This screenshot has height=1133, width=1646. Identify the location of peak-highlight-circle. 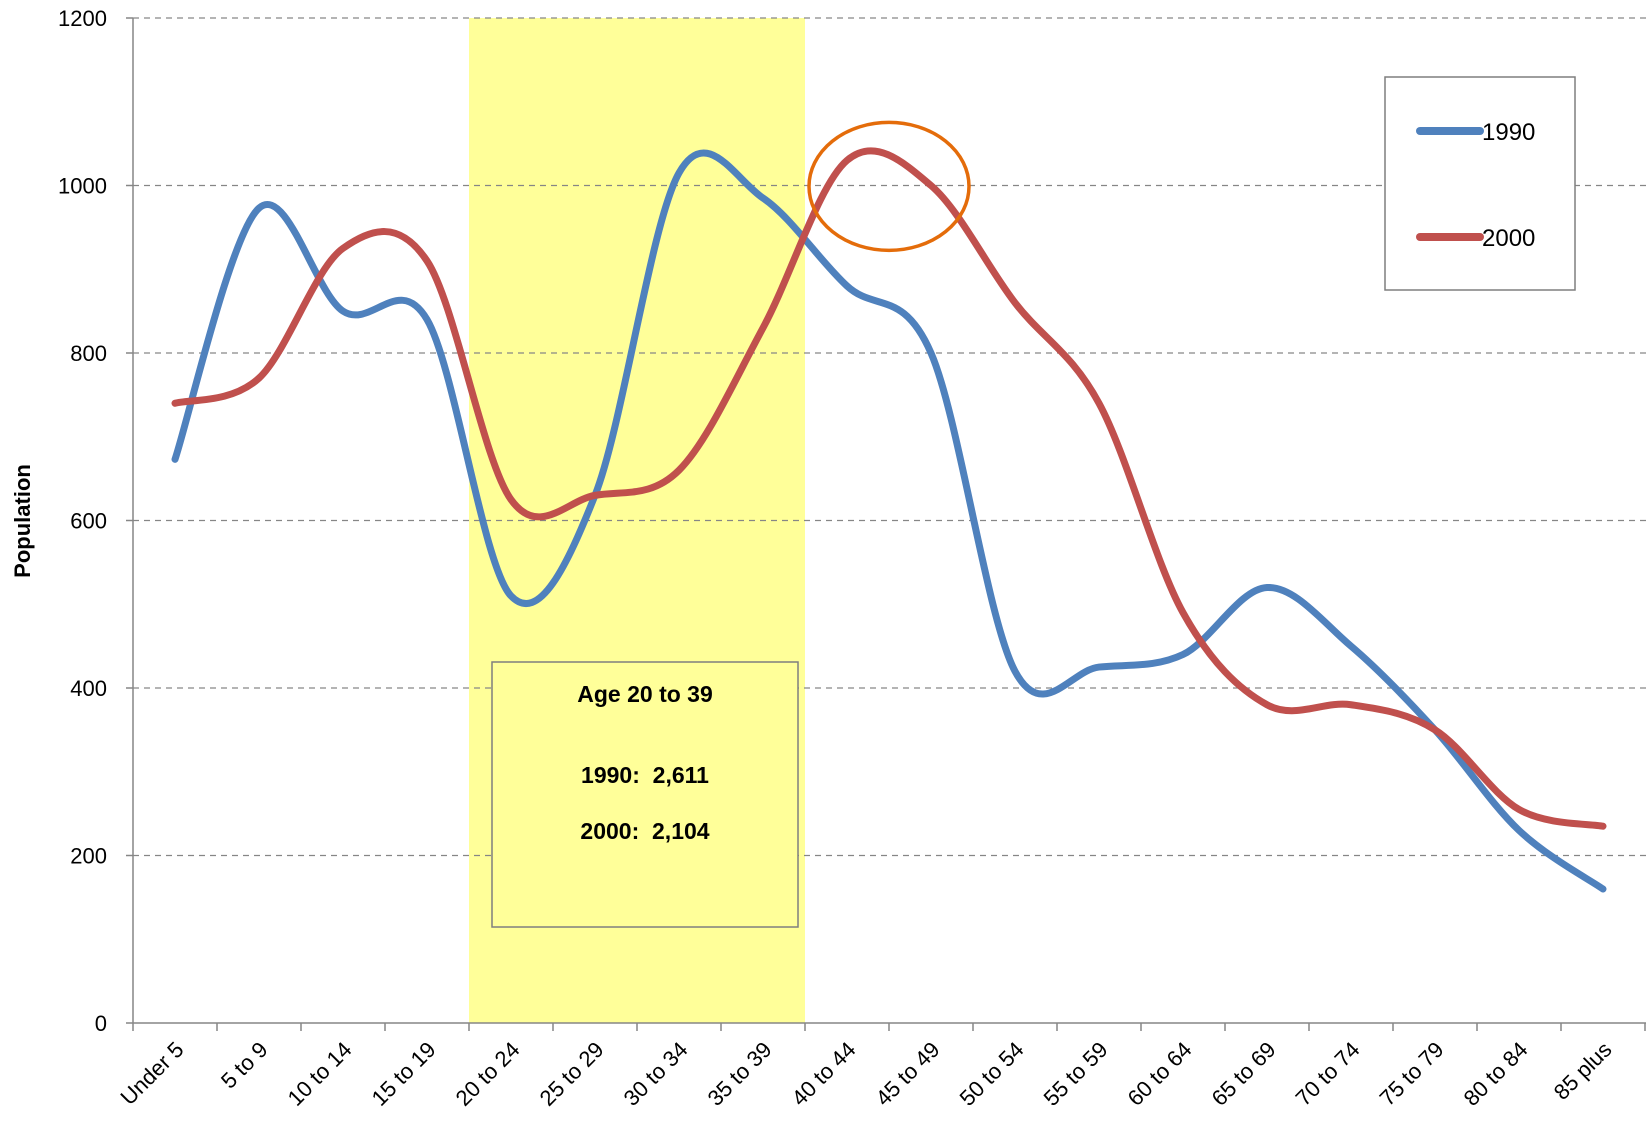
(889, 186).